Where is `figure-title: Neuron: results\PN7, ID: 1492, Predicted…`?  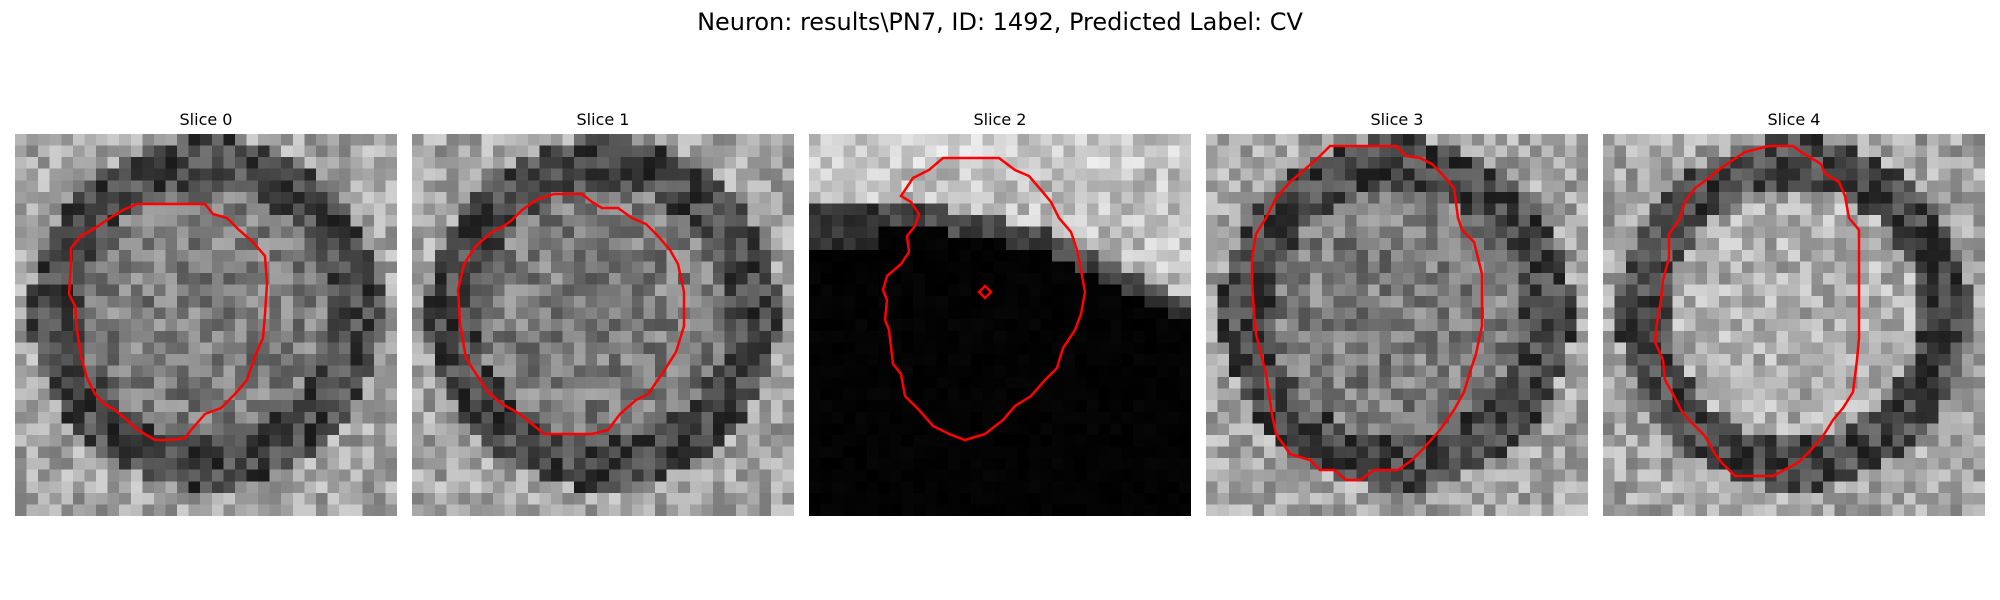
figure-title: Neuron: results\PN7, ID: 1492, Predicted… is located at coordinates (1000, 22).